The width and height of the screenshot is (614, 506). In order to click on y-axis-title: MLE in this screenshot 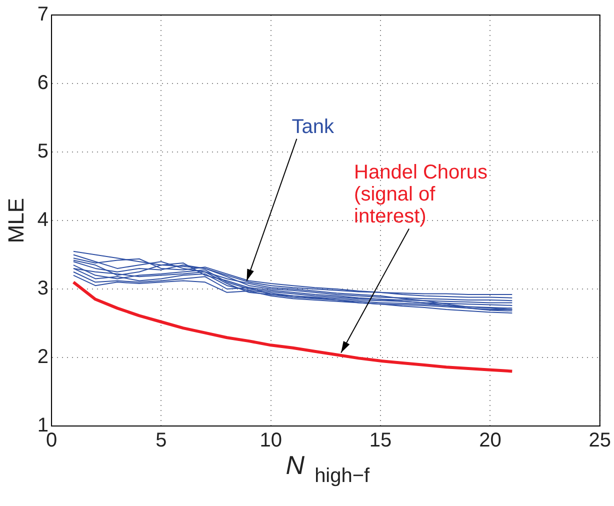, I will do `click(15, 221)`.